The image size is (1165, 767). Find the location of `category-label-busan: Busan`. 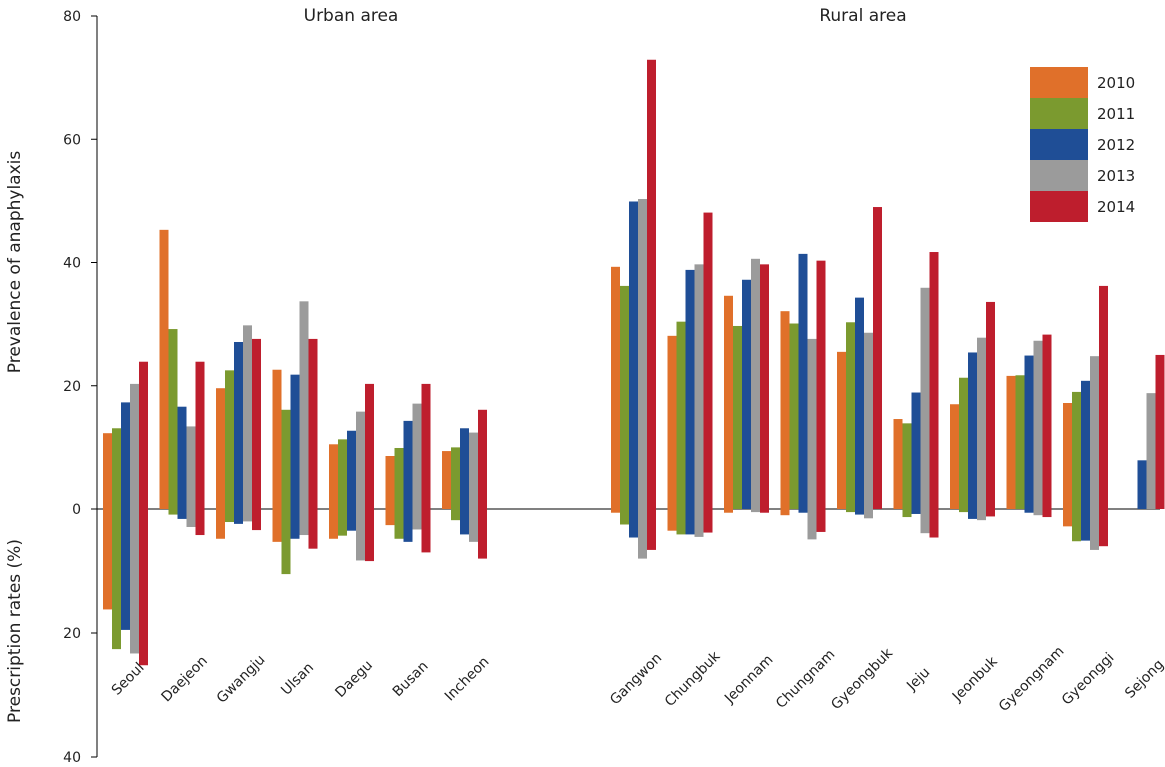

category-label-busan: Busan is located at coordinates (411, 679).